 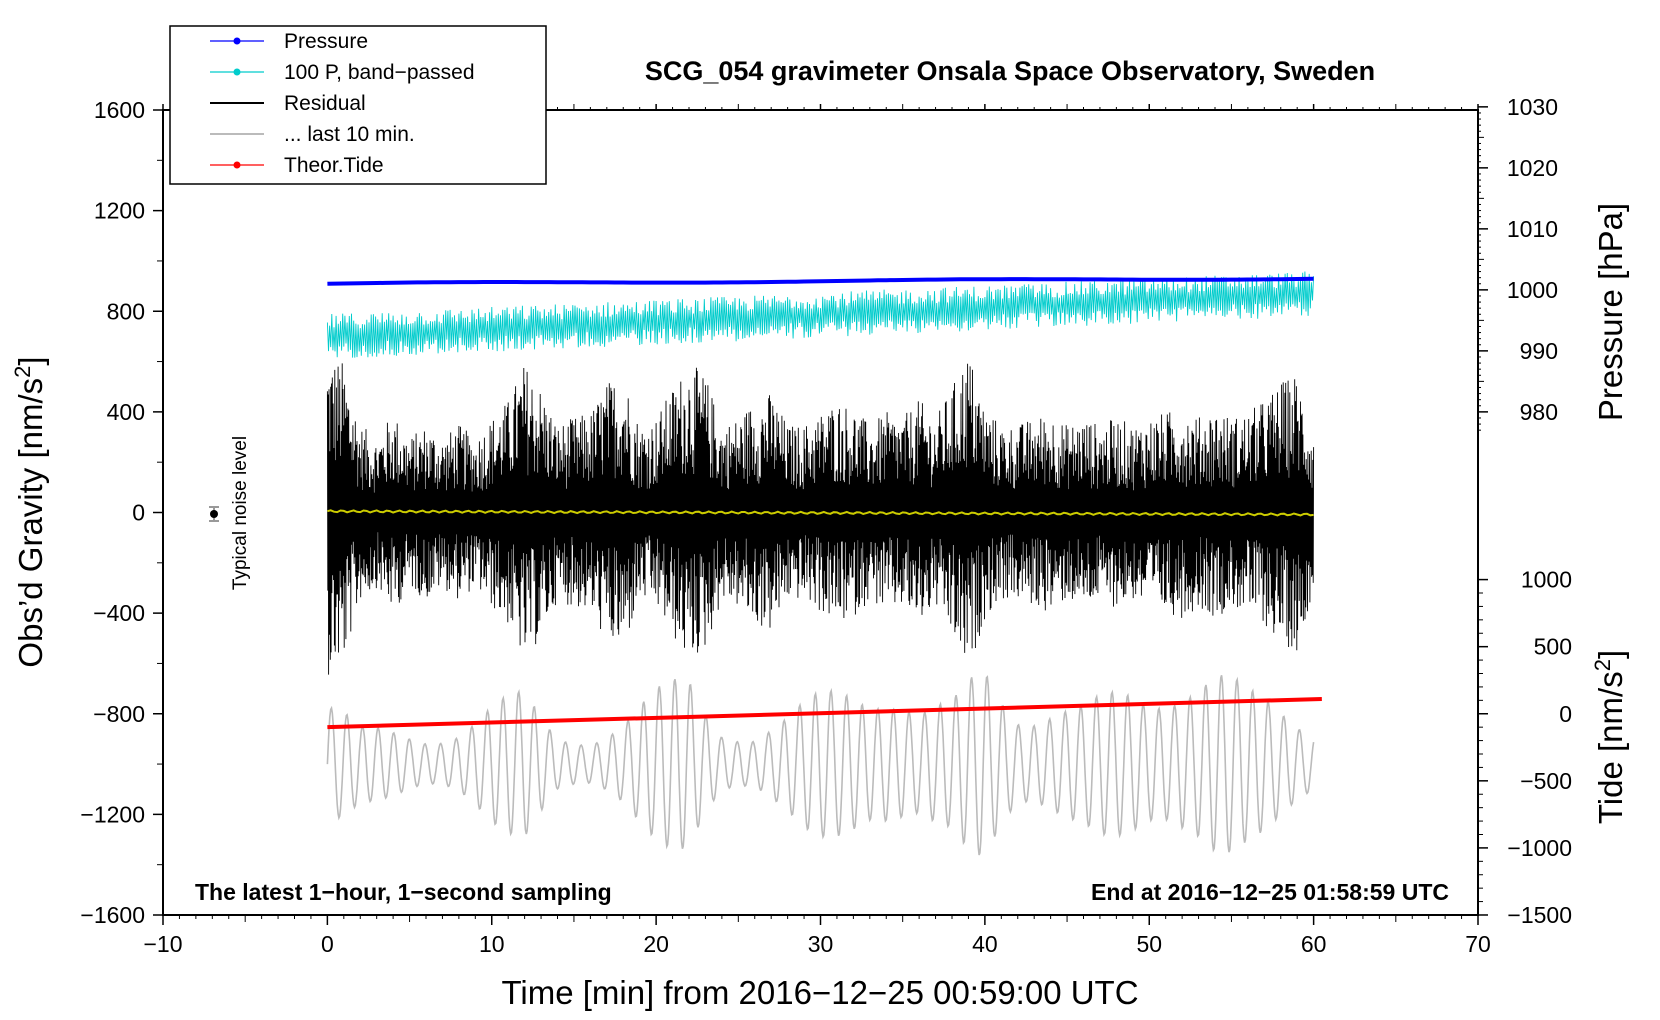 What do you see at coordinates (22, 372) in the screenshot?
I see `y-axis-title-left-sup: 2` at bounding box center [22, 372].